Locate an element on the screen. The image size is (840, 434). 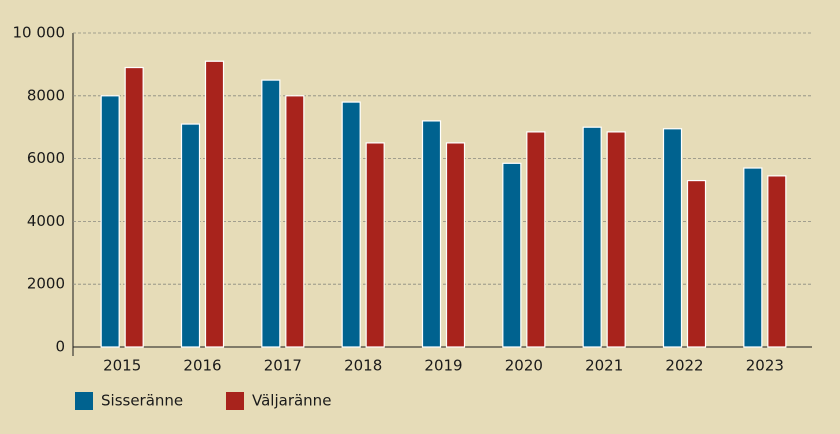
x-tick-label: 2021 is located at coordinates (604, 366).